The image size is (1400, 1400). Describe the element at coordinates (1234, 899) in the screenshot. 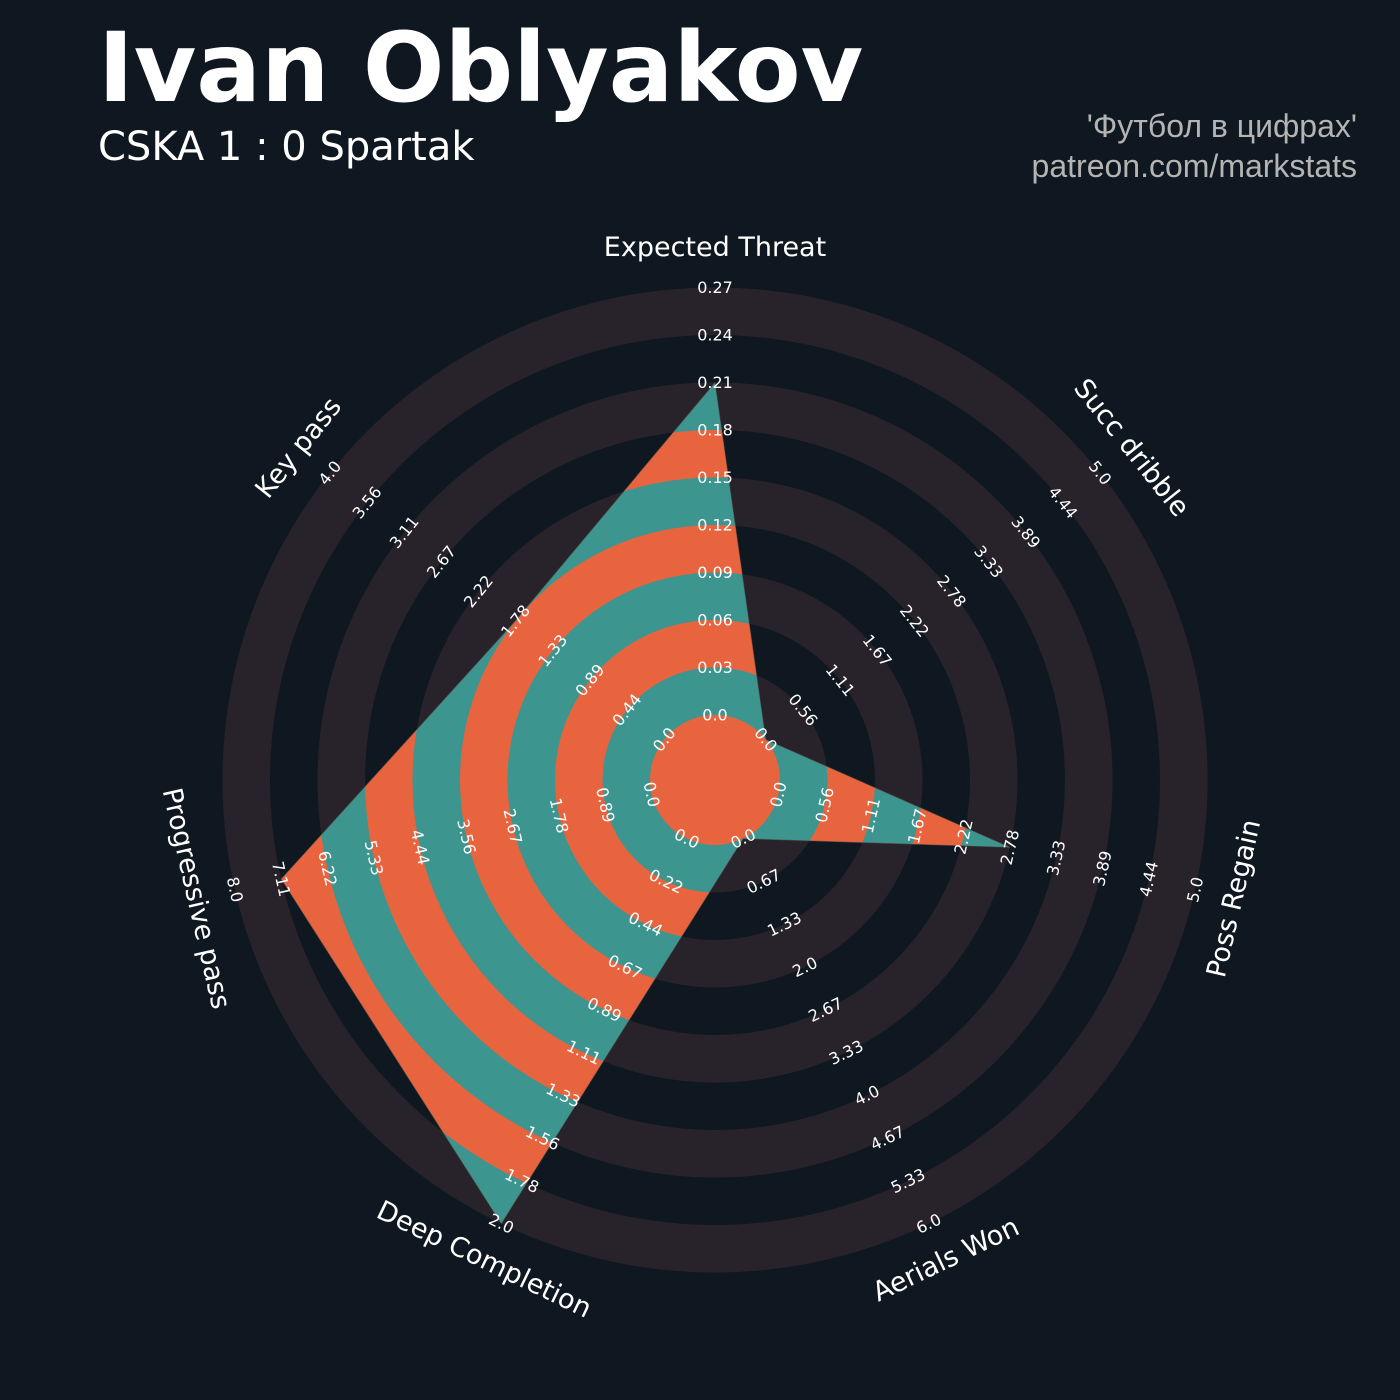

I see `axis-label: Poss Regain` at that location.